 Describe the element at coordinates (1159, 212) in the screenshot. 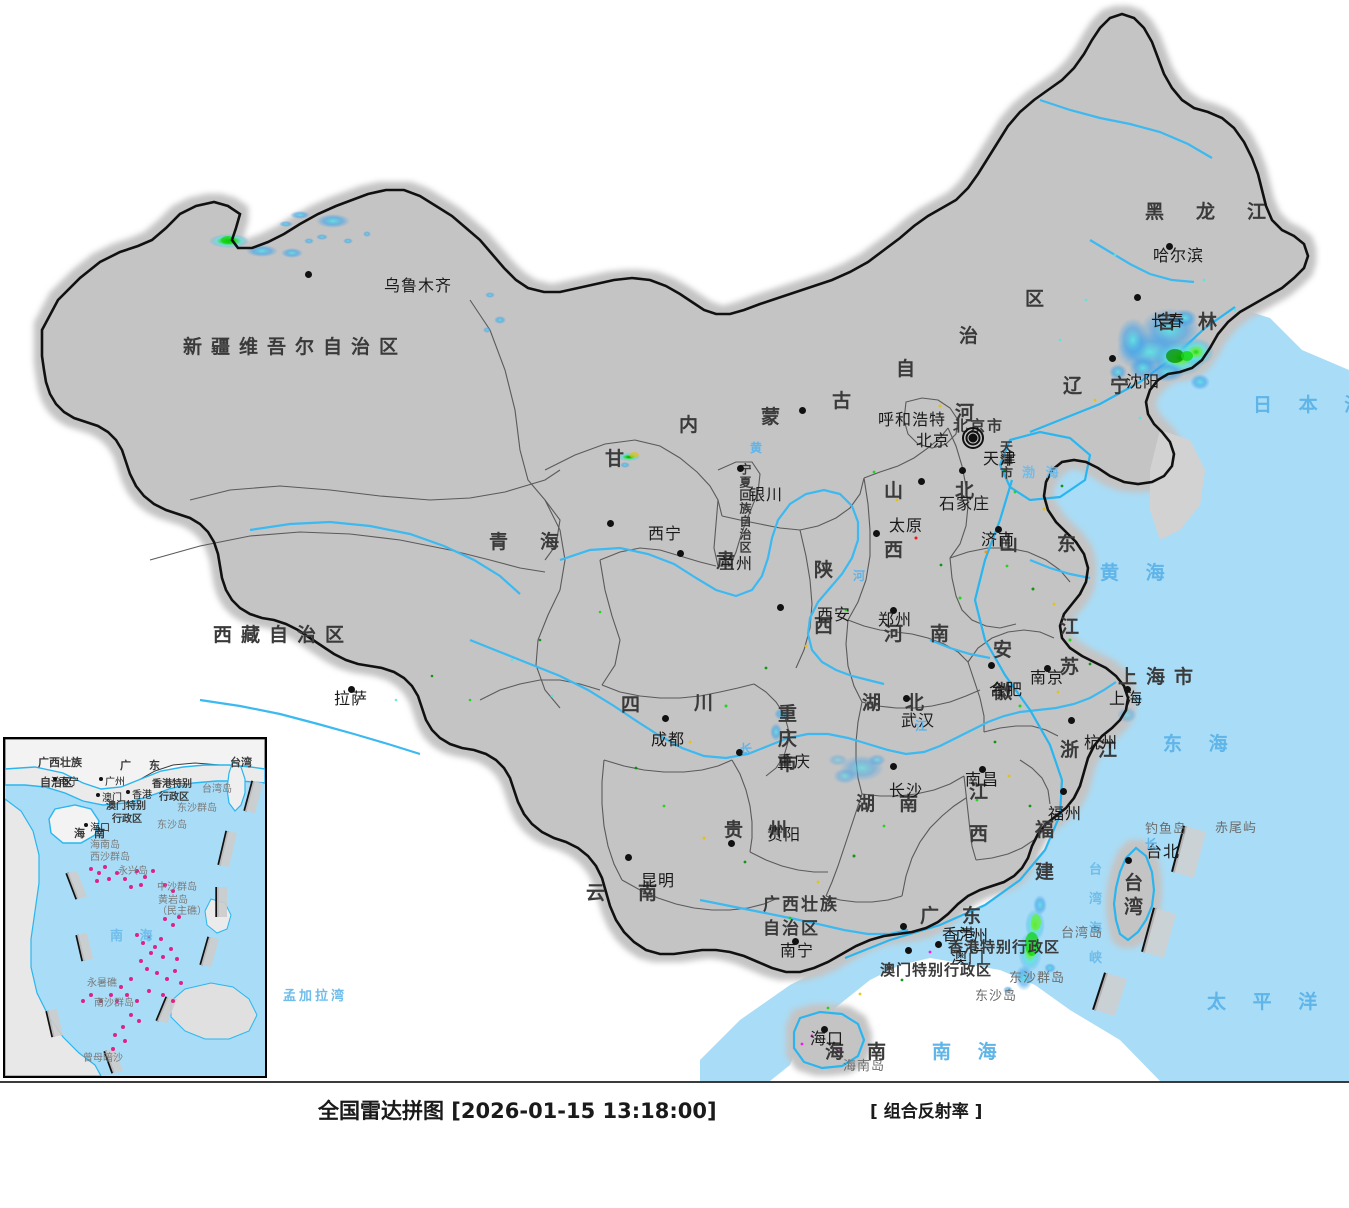

I see `province-label-55: 黑` at that location.